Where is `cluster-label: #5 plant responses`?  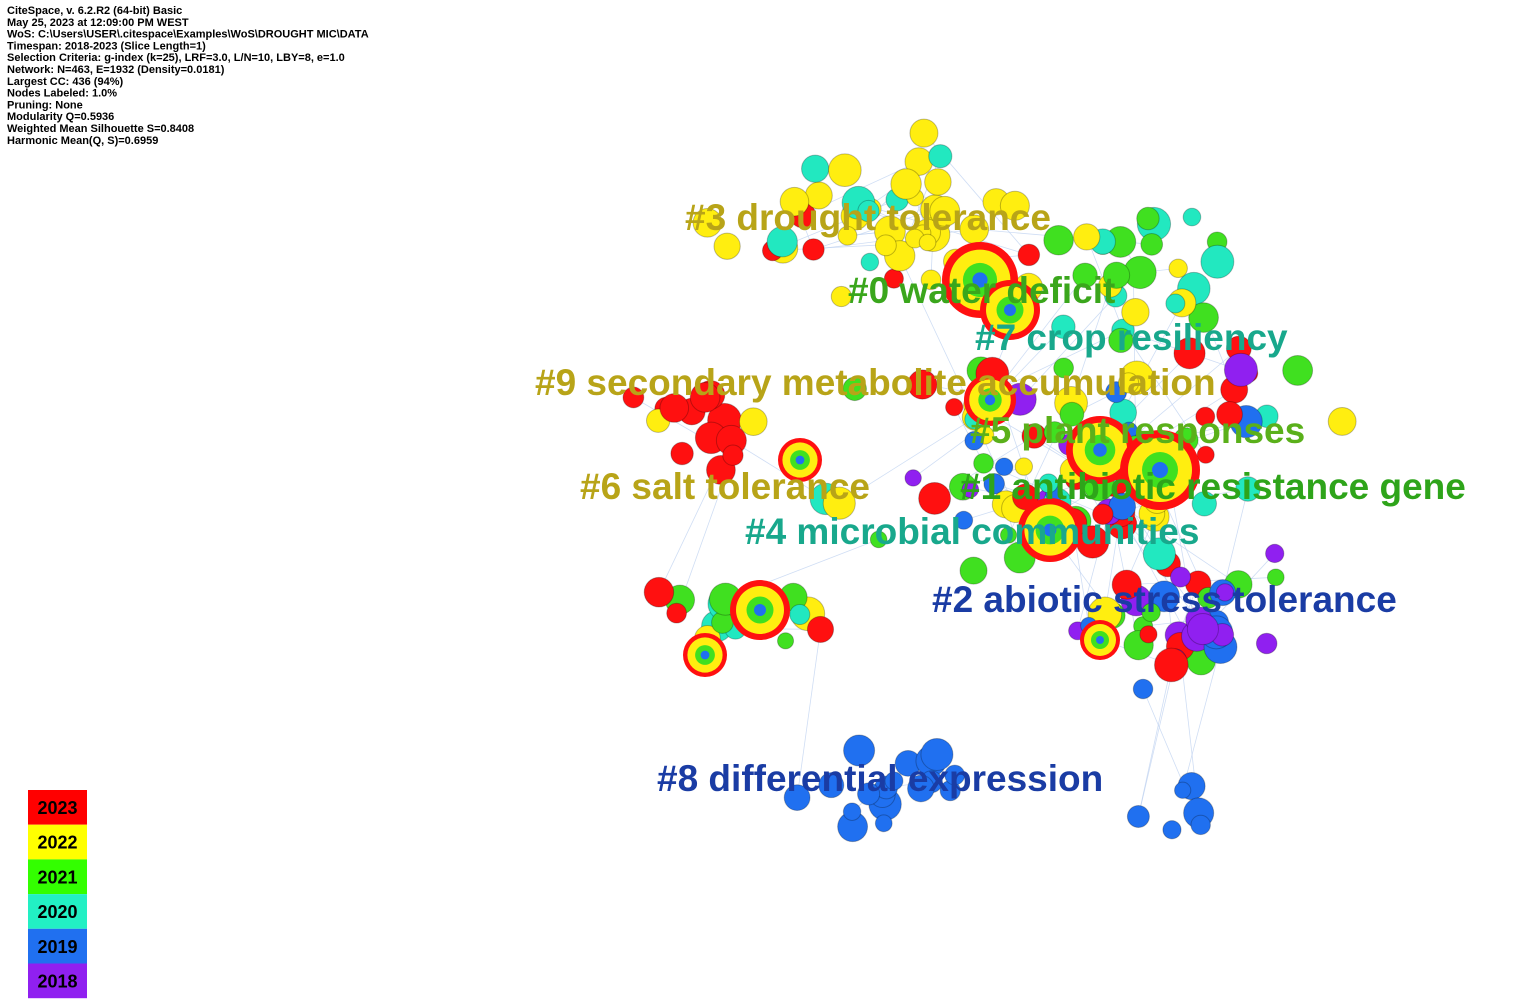 cluster-label: #5 plant responses is located at coordinates (1137, 430).